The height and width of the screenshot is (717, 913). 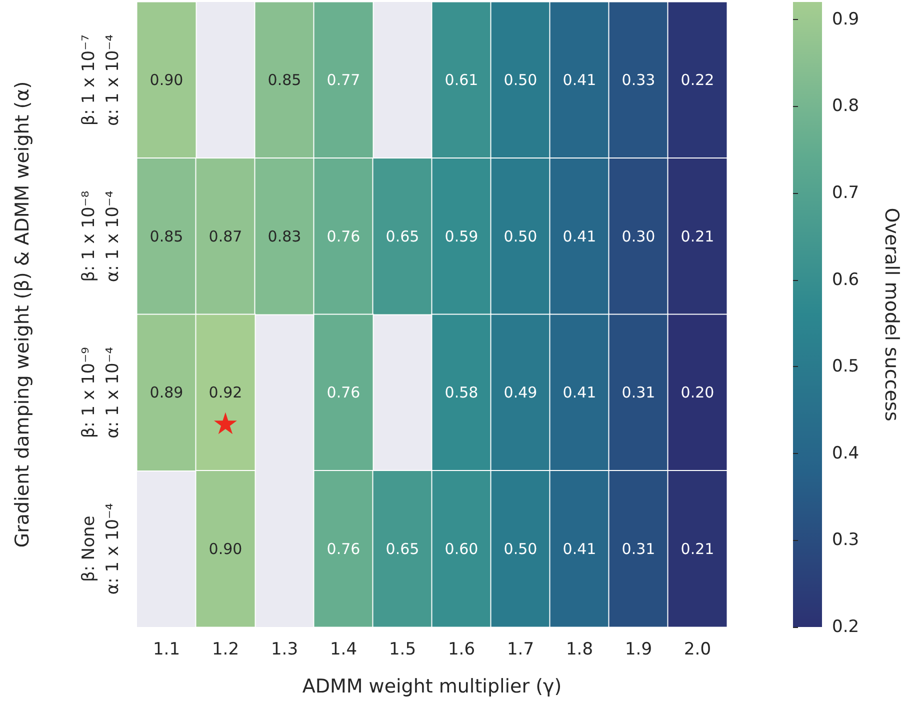 What do you see at coordinates (225, 424) in the screenshot?
I see `annotation: ★` at bounding box center [225, 424].